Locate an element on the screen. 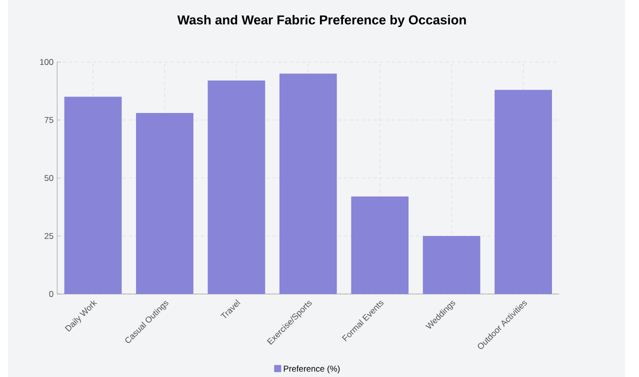 The image size is (639, 377). y-tick-label: 100 is located at coordinates (47, 62).